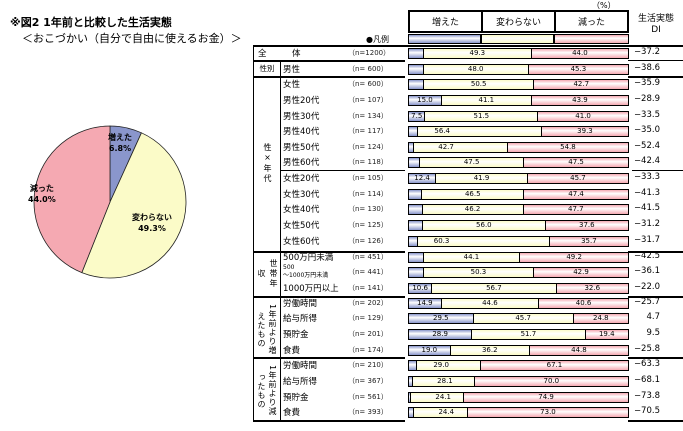 This screenshot has height=431, width=683. What do you see at coordinates (120, 148) in the screenshot?
I see `pie-label-value: 6.8%` at bounding box center [120, 148].